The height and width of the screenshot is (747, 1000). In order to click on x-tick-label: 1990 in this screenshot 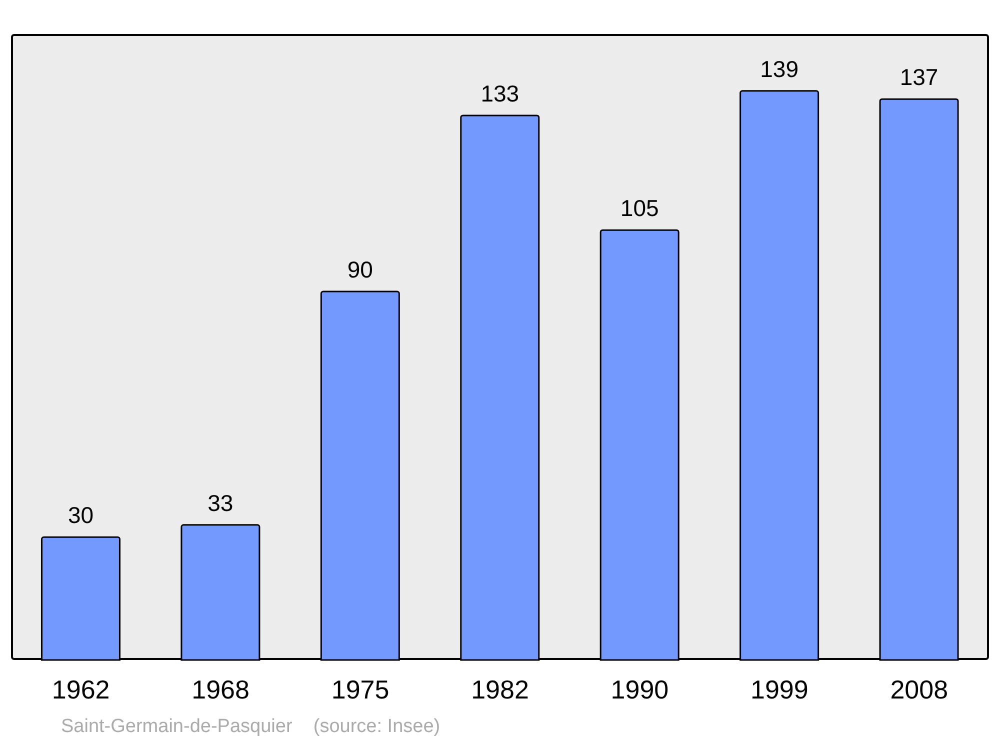, I will do `click(639, 689)`.